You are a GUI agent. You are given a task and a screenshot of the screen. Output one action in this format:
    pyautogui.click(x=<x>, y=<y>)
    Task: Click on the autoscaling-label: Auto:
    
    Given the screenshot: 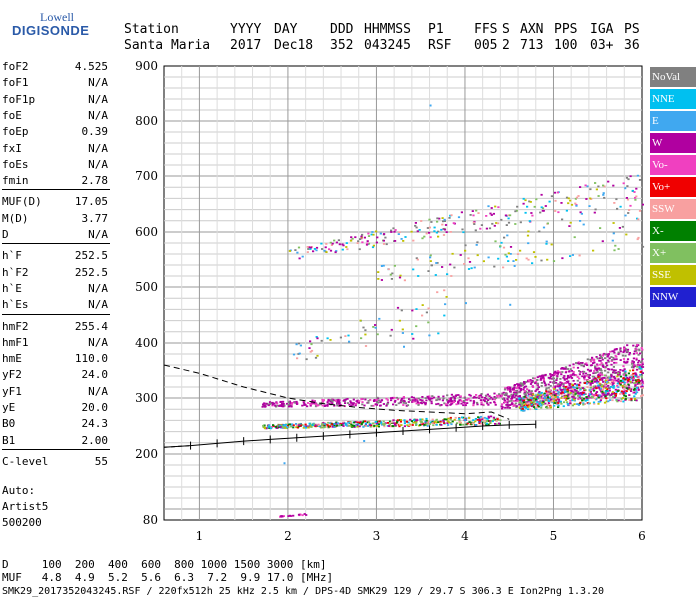 What is the action you would take?
    pyautogui.click(x=19, y=490)
    